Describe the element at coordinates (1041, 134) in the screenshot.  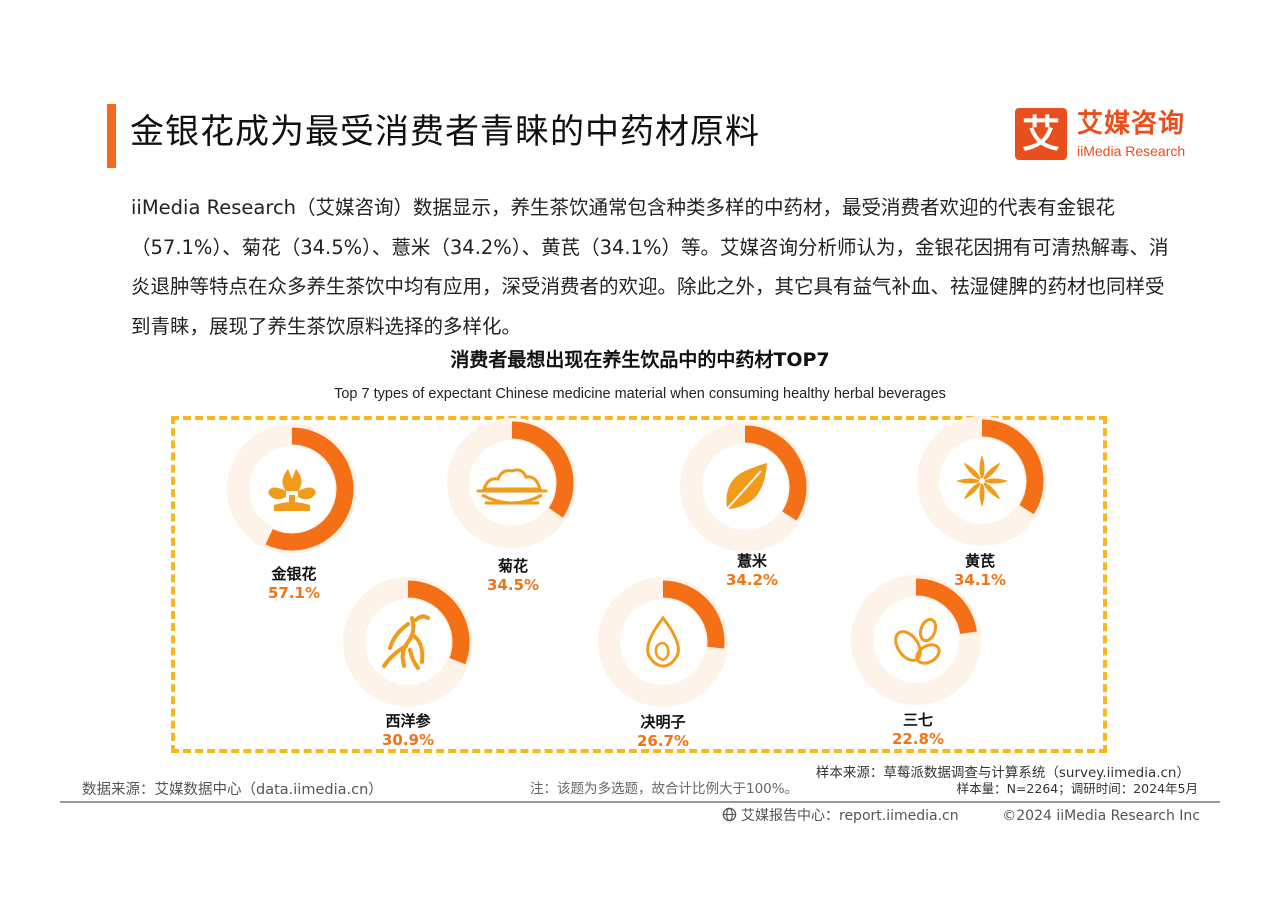
I see `logo-icon: 艾` at that location.